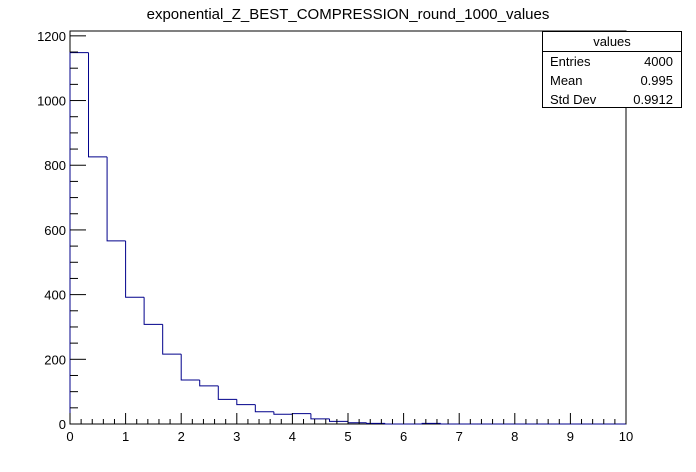 The height and width of the screenshot is (472, 696). What do you see at coordinates (55, 230) in the screenshot?
I see `y-tick-label: 600` at bounding box center [55, 230].